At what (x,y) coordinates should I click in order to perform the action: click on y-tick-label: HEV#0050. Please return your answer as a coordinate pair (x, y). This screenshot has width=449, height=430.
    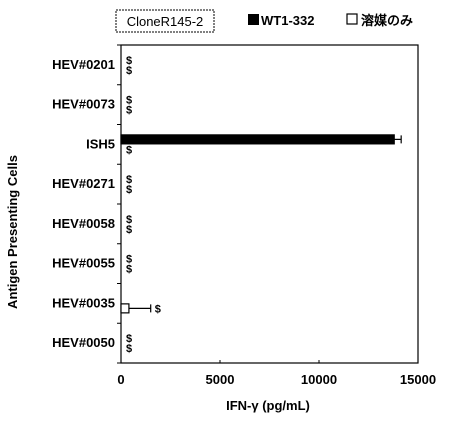
    Looking at the image, I should click on (83, 342).